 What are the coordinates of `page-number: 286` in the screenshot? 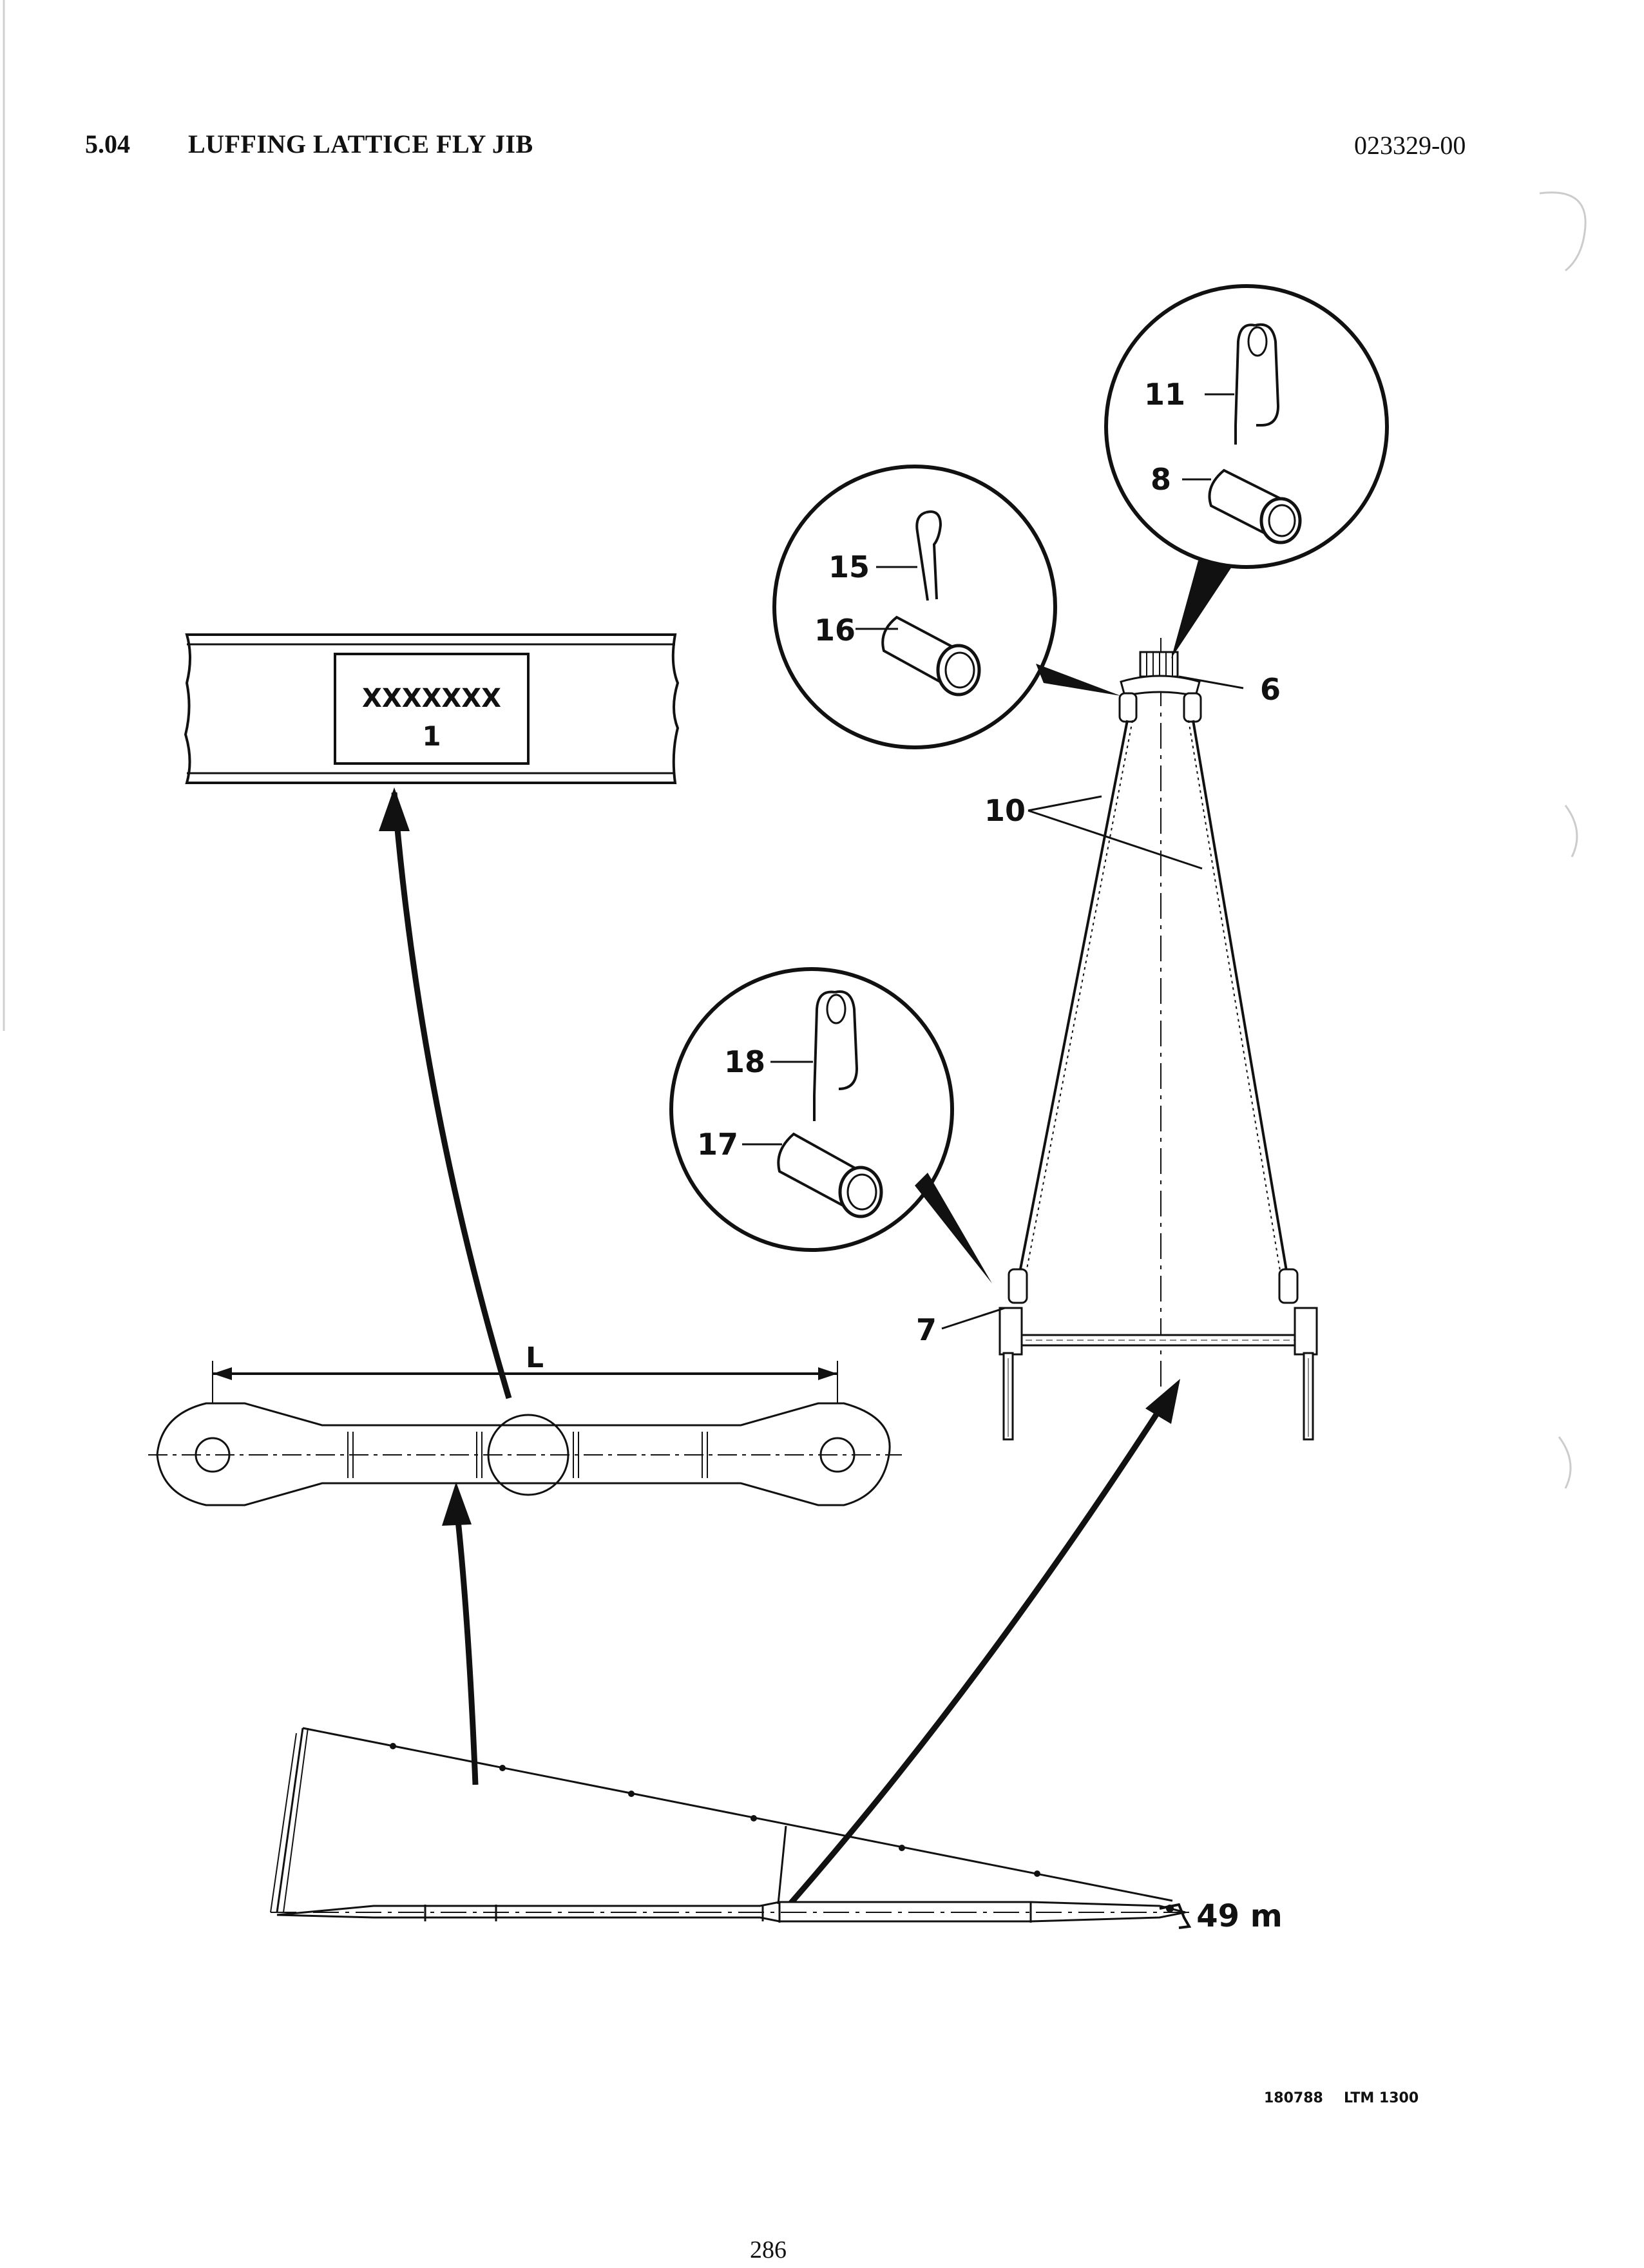 It's located at (768, 2249).